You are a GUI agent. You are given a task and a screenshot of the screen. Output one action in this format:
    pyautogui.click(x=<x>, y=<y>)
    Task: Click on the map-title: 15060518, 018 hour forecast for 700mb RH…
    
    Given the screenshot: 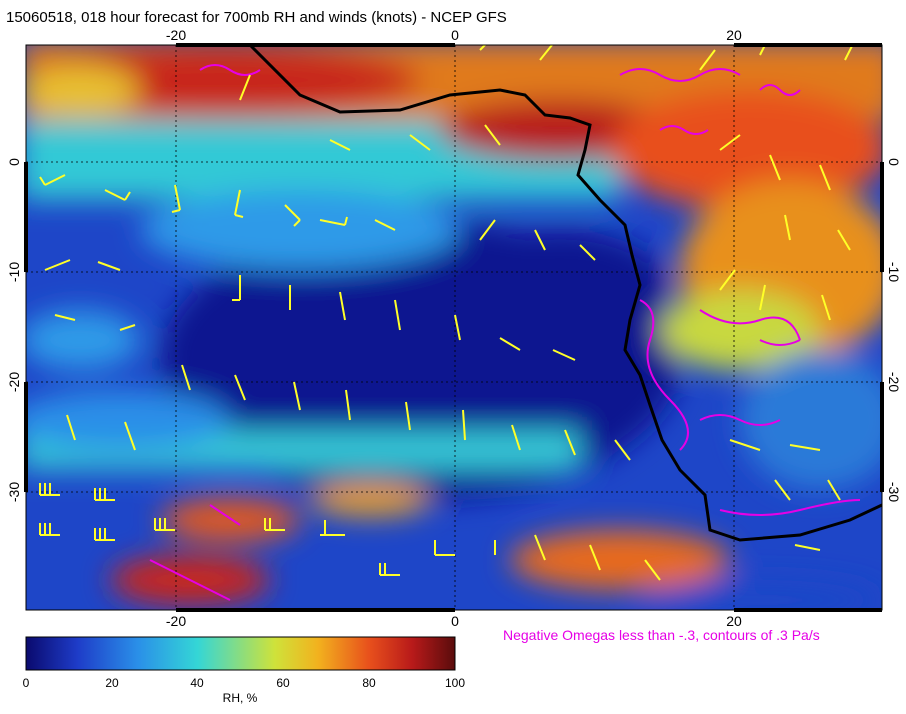 What is the action you would take?
    pyautogui.click(x=256, y=17)
    